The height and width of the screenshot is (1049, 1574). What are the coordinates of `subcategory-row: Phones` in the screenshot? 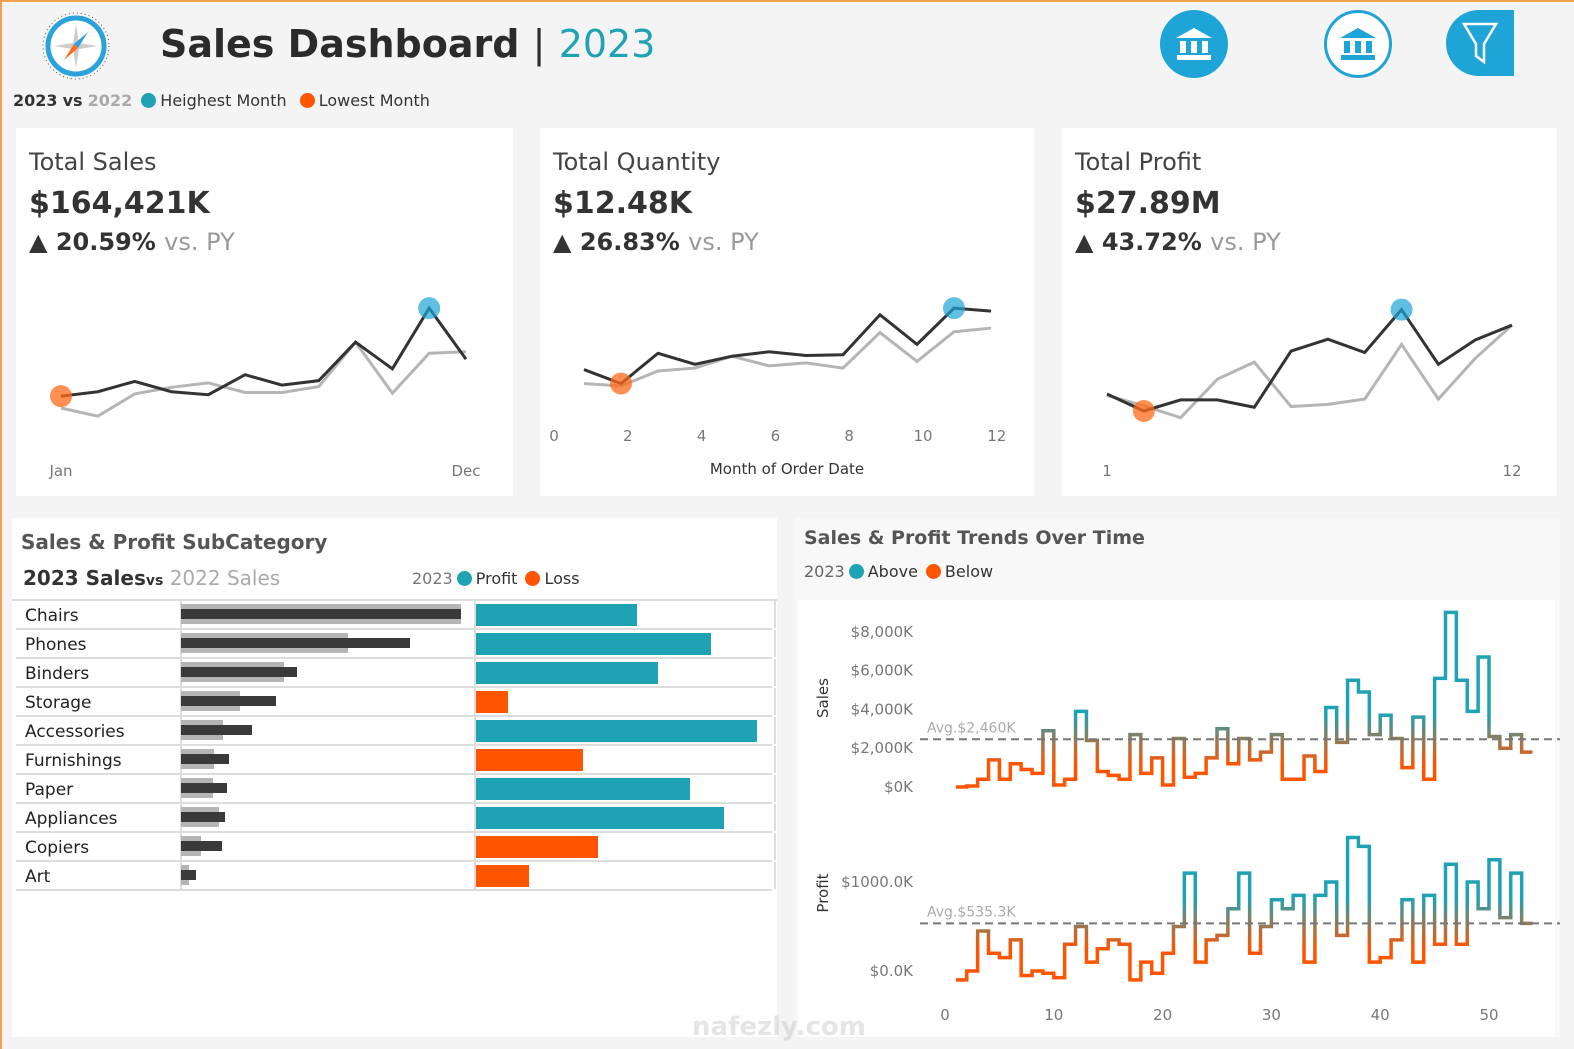 It's located at (396, 644).